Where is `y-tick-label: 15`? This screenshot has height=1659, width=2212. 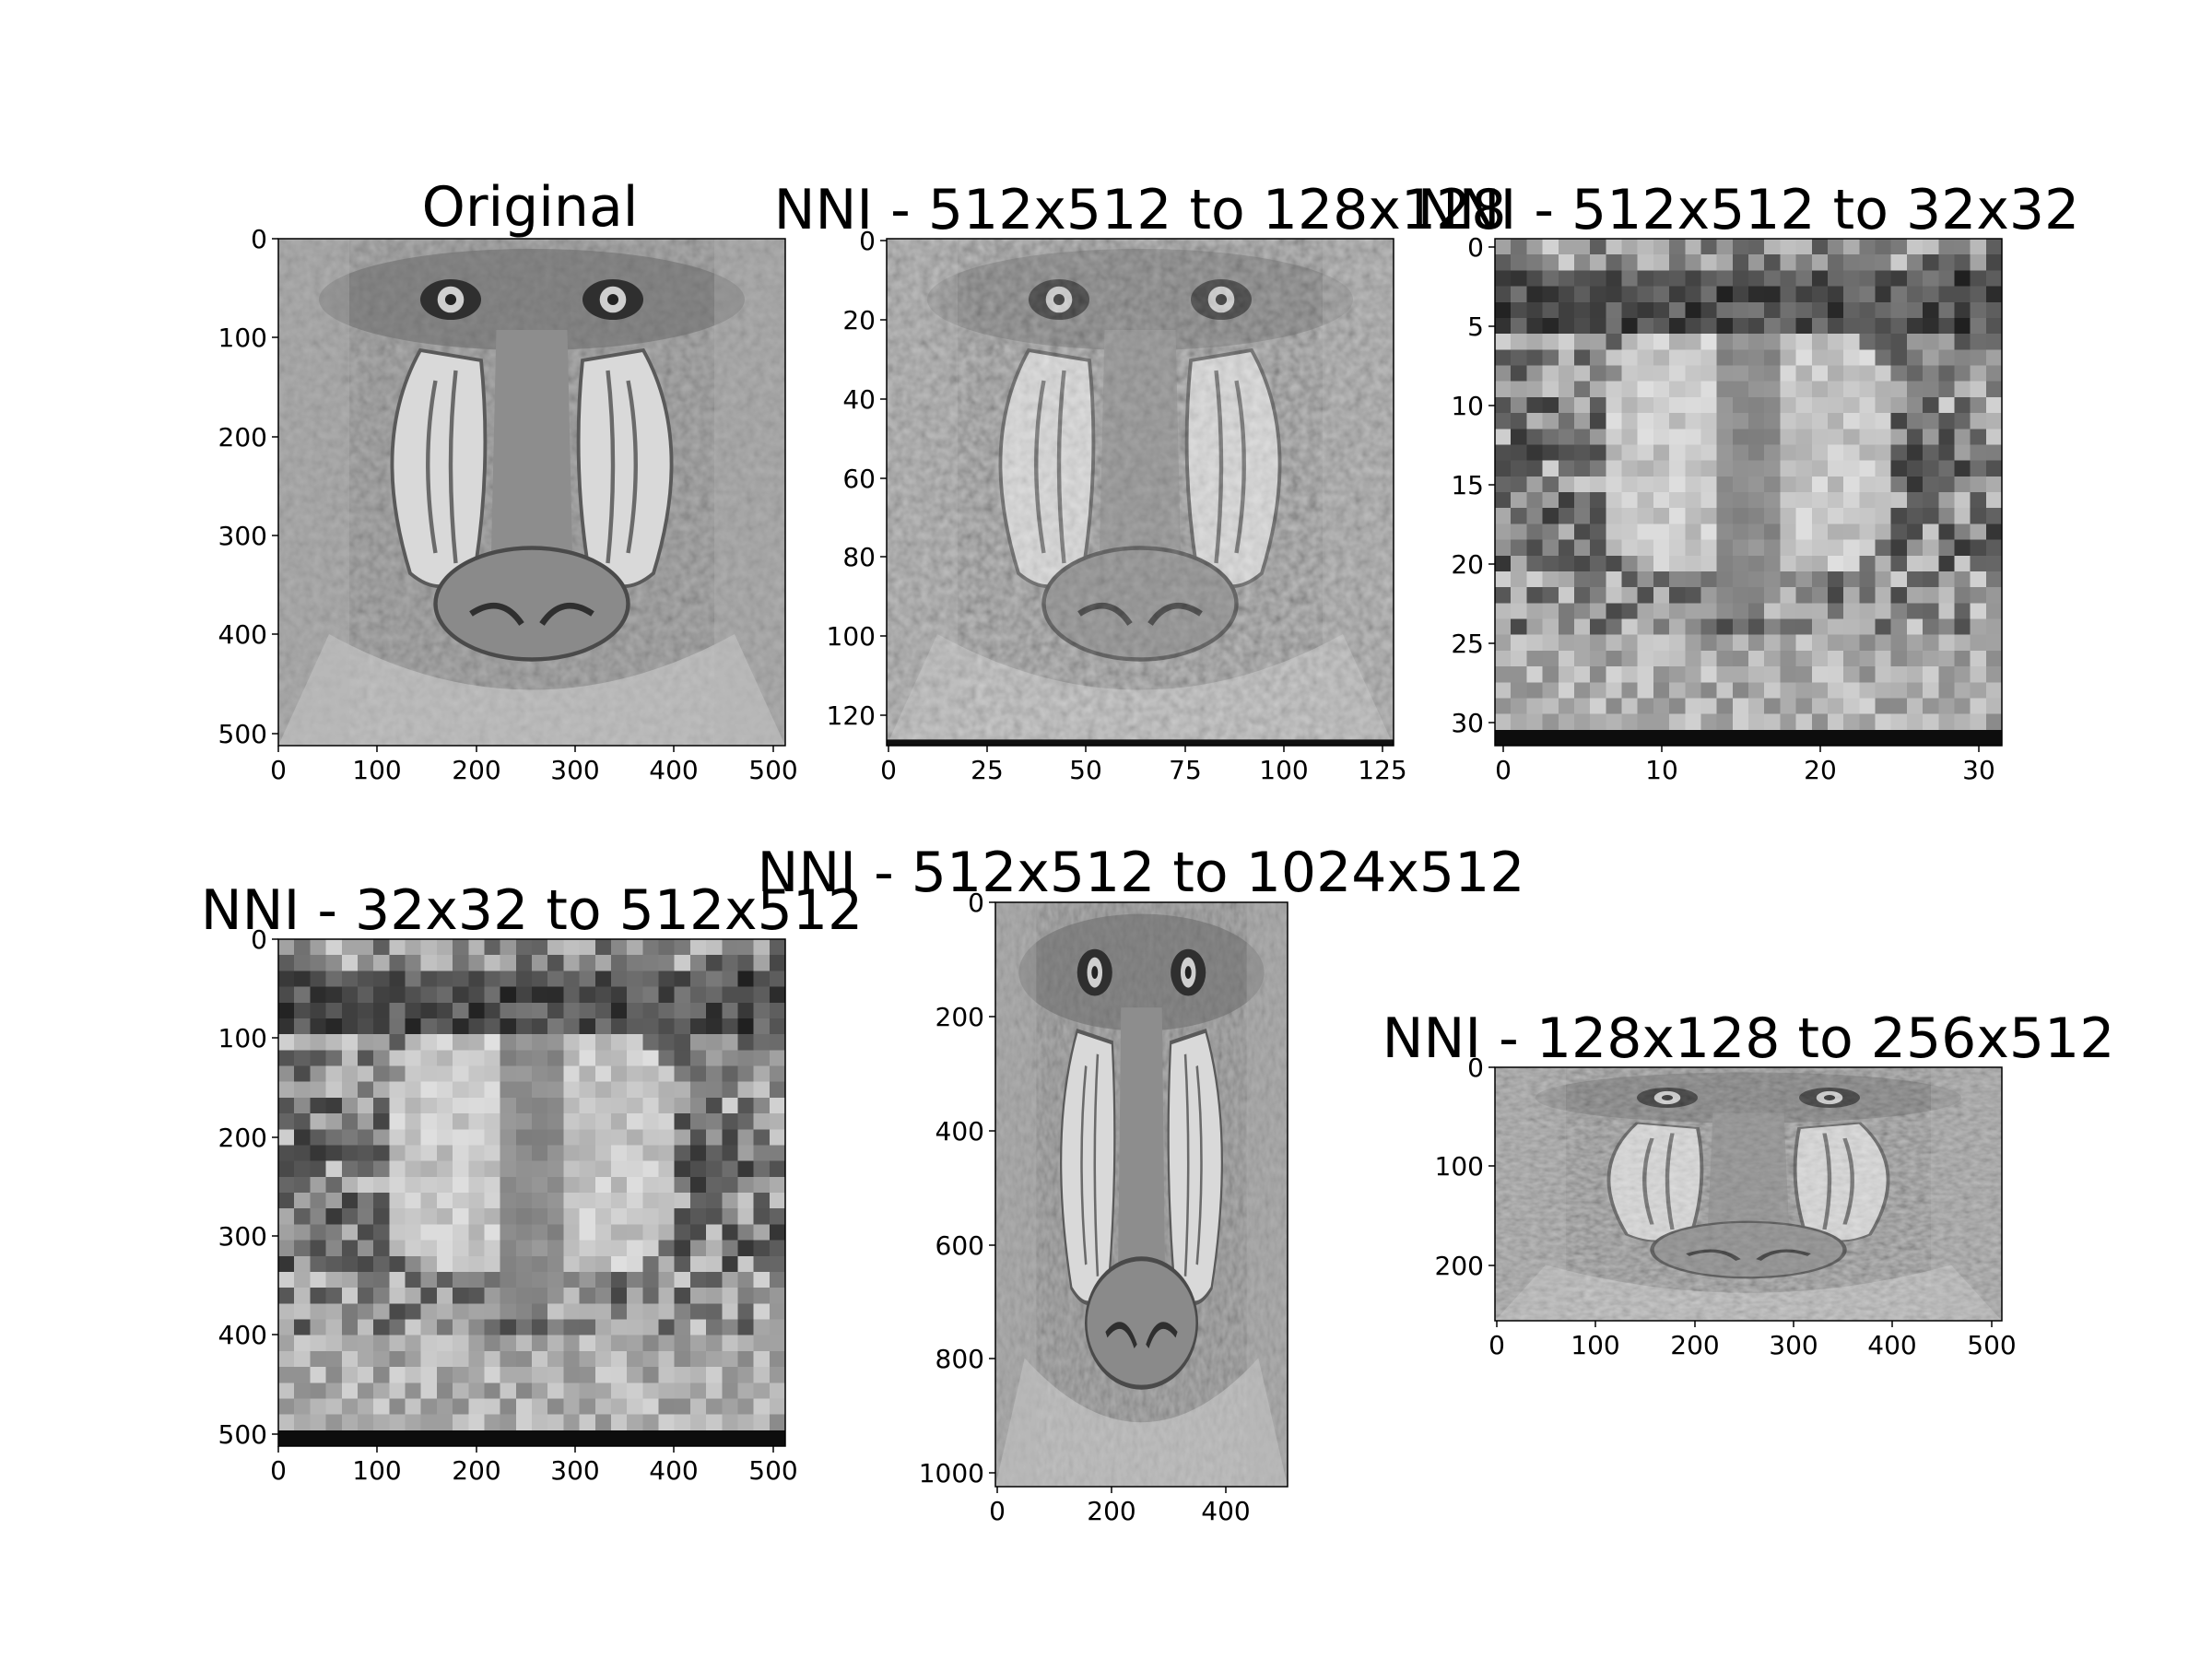 y-tick-label: 15 is located at coordinates (1467, 485).